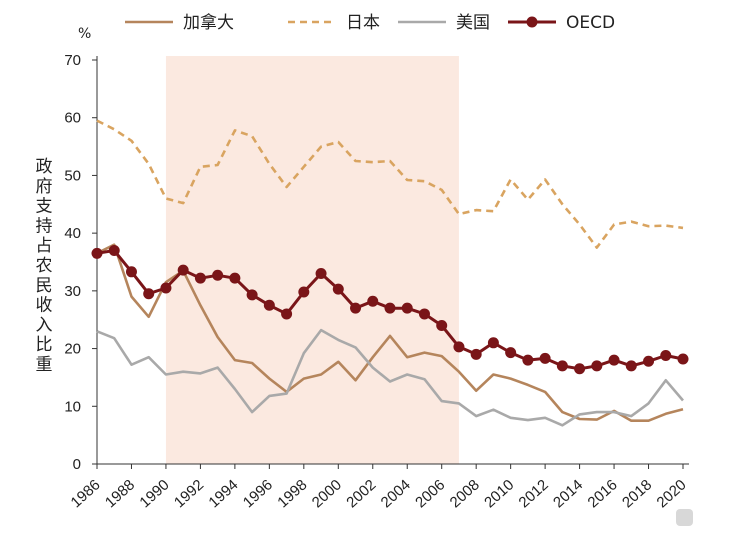 The image size is (750, 533). Describe the element at coordinates (363, 23) in the screenshot. I see `legend-label: 日本` at that location.